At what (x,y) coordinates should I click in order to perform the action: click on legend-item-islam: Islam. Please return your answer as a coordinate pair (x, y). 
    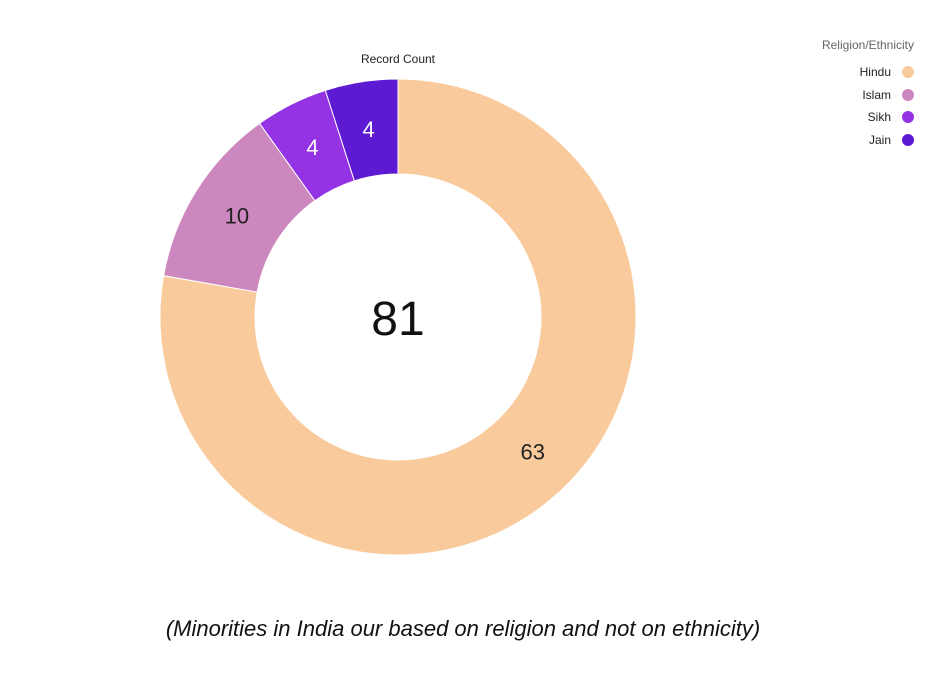
    Looking at the image, I should click on (868, 95).